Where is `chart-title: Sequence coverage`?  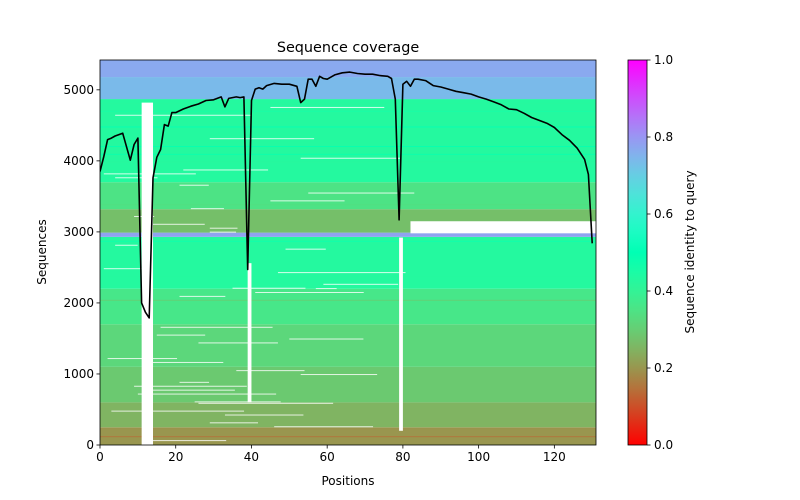
chart-title: Sequence coverage is located at coordinates (348, 48).